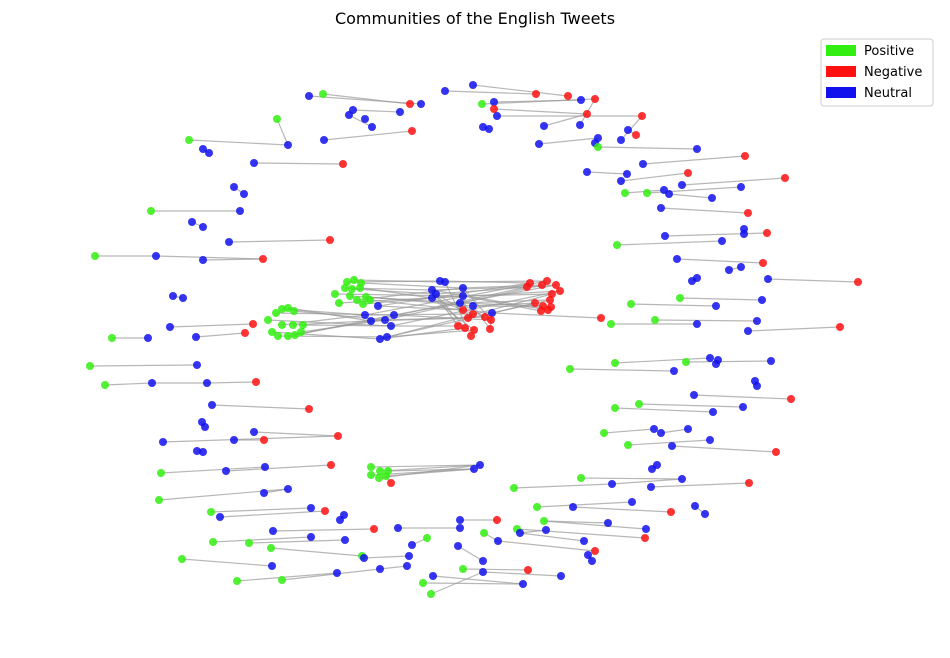 Image resolution: width=950 pixels, height=658 pixels. Describe the element at coordinates (893, 72) in the screenshot. I see `legend-label-negative: Negative` at that location.